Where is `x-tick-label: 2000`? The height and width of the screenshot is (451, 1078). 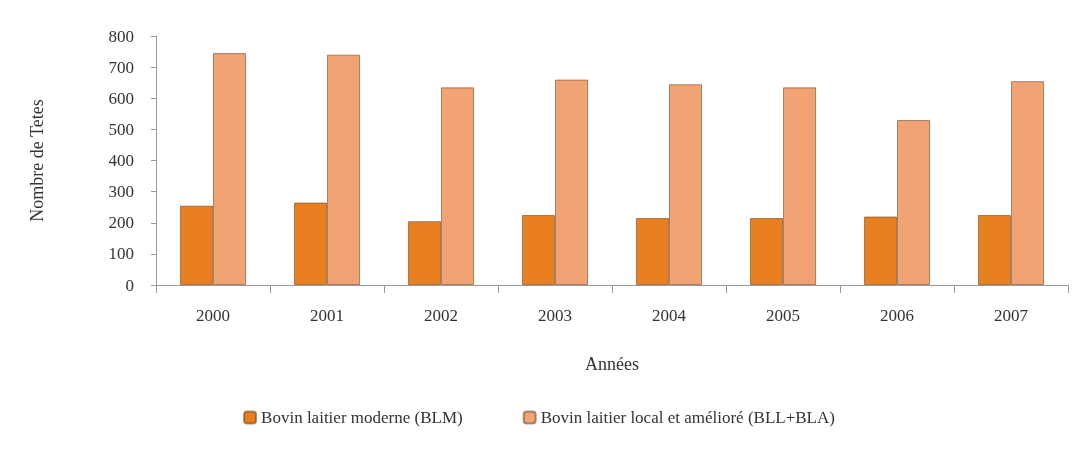
x-tick-label: 2000 is located at coordinates (213, 315).